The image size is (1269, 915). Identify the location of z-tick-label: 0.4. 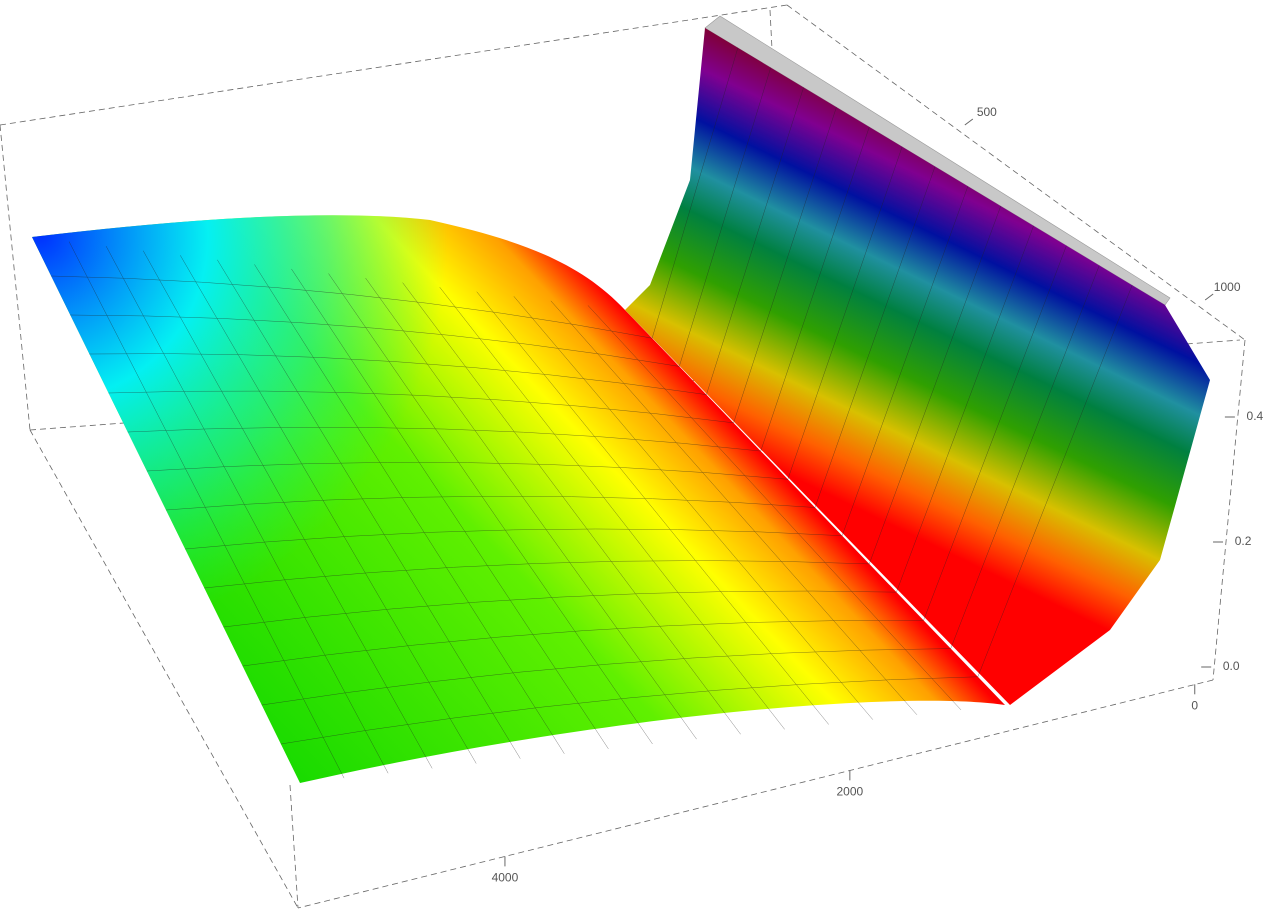
(1255, 416).